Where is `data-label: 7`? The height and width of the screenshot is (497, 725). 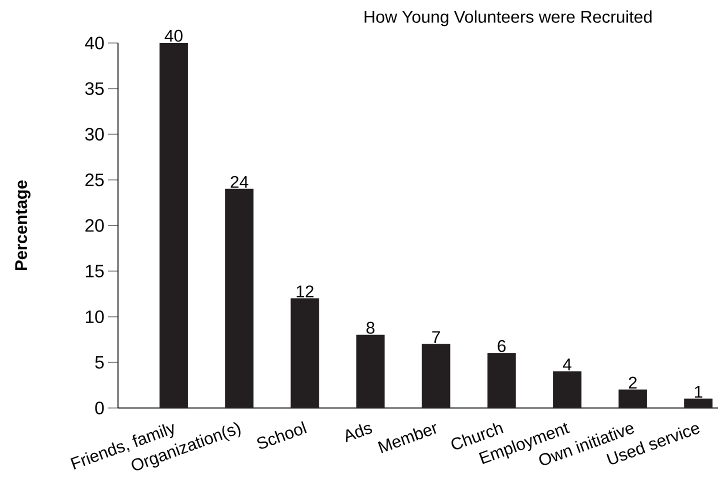 data-label: 7 is located at coordinates (436, 337).